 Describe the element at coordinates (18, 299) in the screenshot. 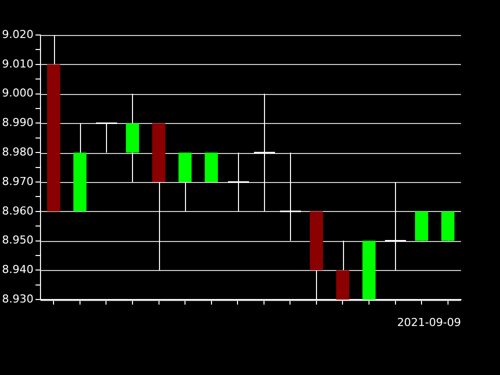

I see `y-tick-label: 8.930` at that location.